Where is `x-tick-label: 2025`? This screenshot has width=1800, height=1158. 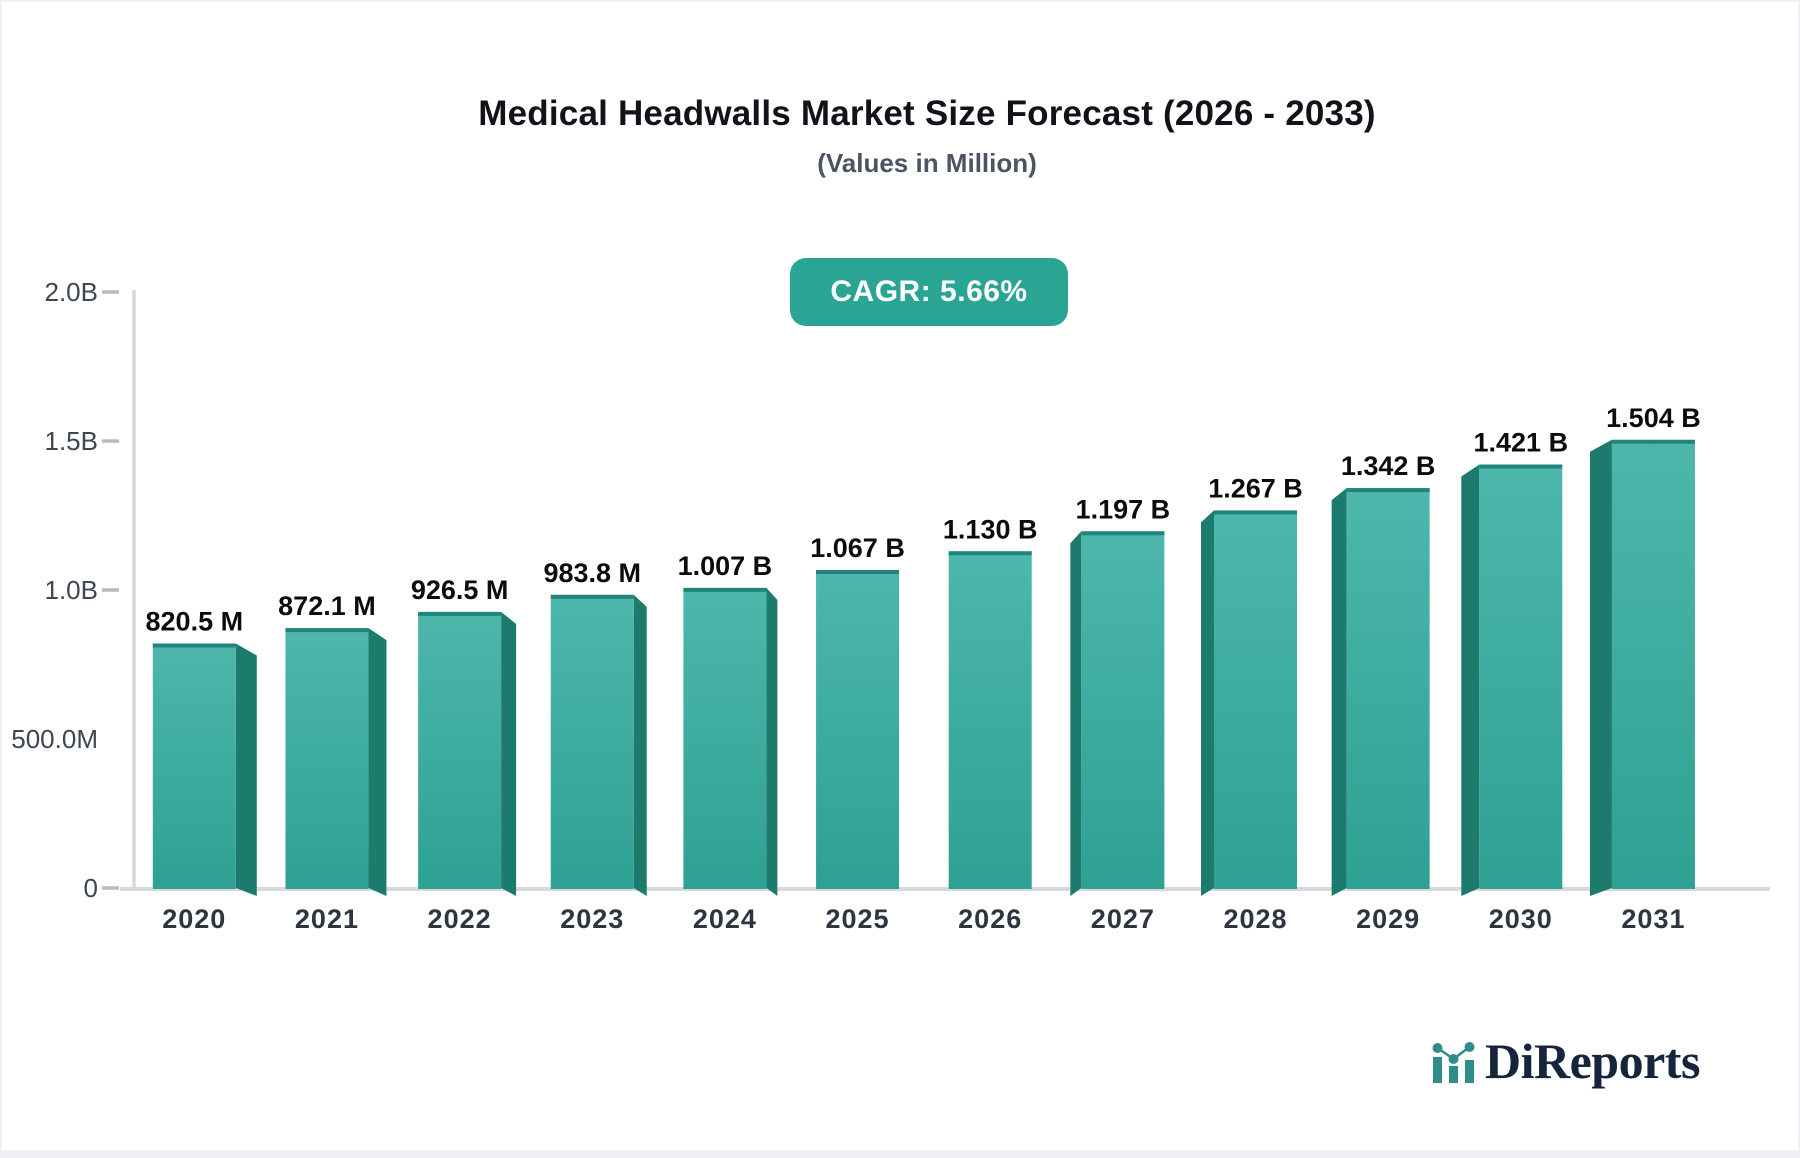 x-tick-label: 2025 is located at coordinates (858, 919).